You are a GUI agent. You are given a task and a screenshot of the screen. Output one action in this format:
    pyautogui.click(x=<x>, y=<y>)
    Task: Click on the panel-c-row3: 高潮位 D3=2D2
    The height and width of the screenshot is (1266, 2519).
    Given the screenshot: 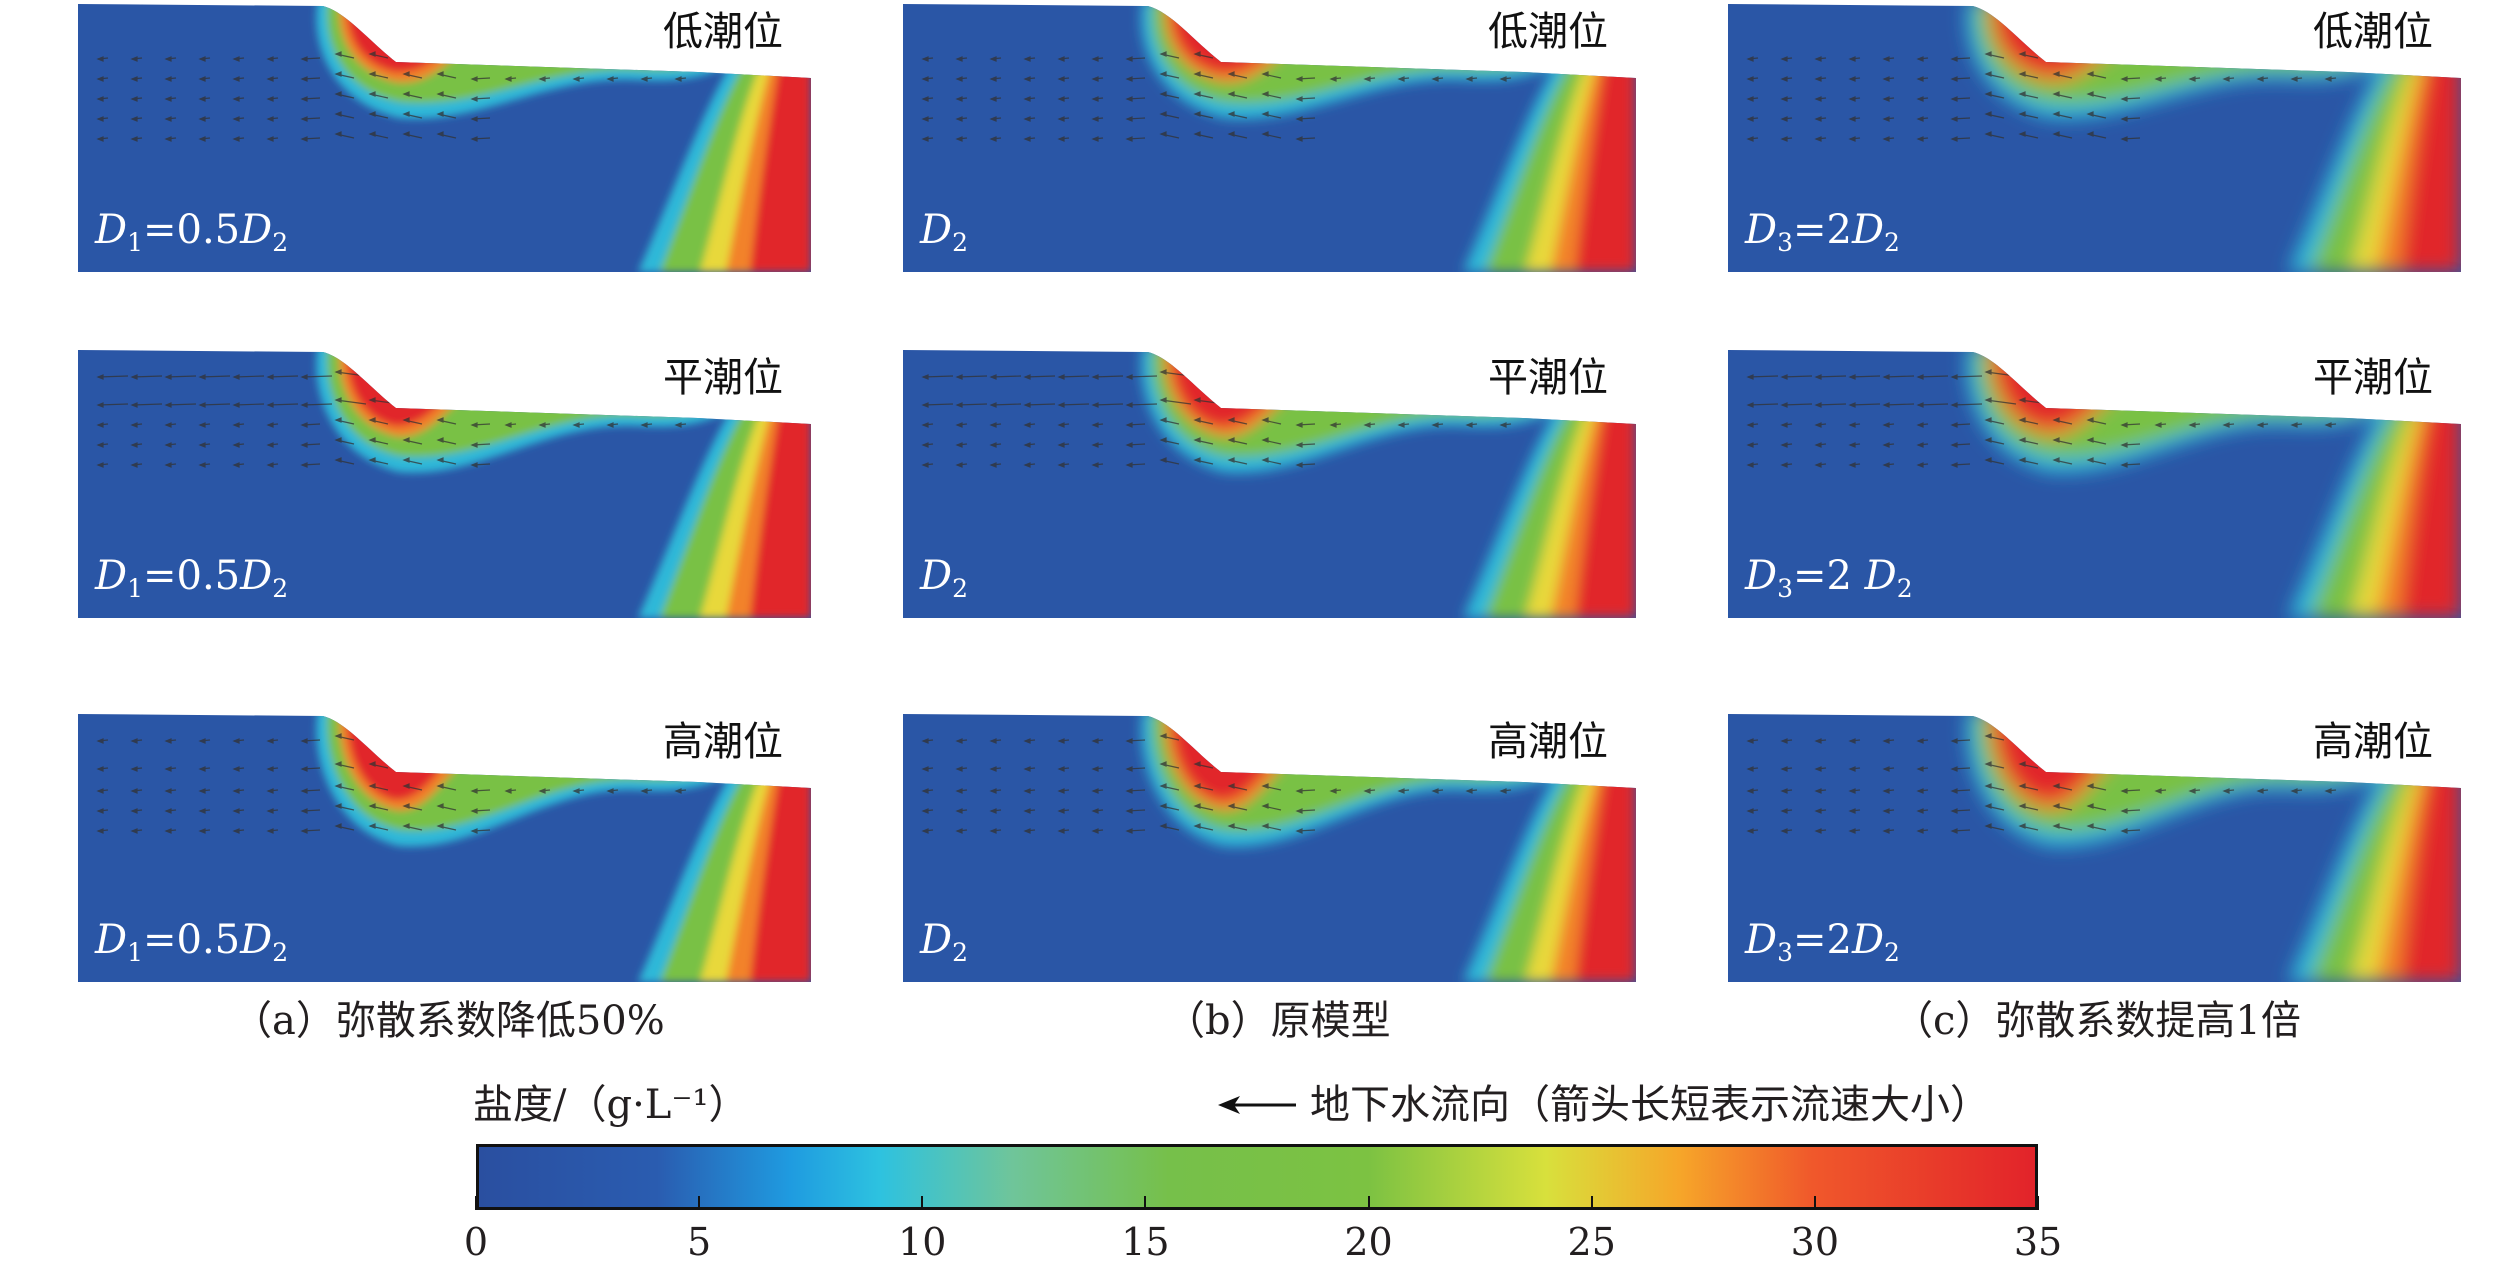 What is the action you would take?
    pyautogui.click(x=2094, y=846)
    